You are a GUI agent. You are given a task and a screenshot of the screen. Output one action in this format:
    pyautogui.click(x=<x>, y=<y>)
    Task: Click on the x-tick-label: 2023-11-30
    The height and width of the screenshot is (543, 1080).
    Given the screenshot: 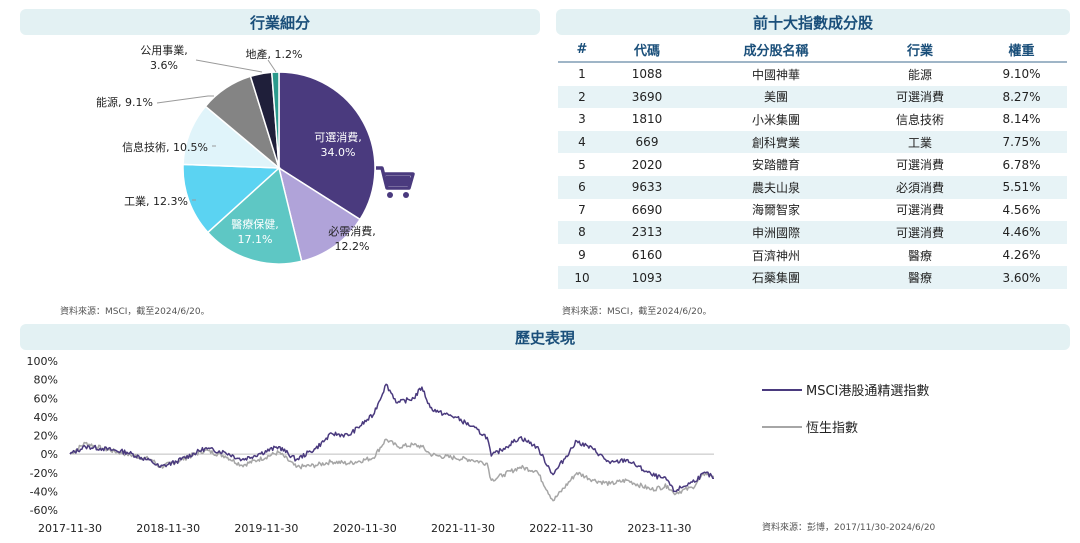 What is the action you would take?
    pyautogui.click(x=659, y=528)
    